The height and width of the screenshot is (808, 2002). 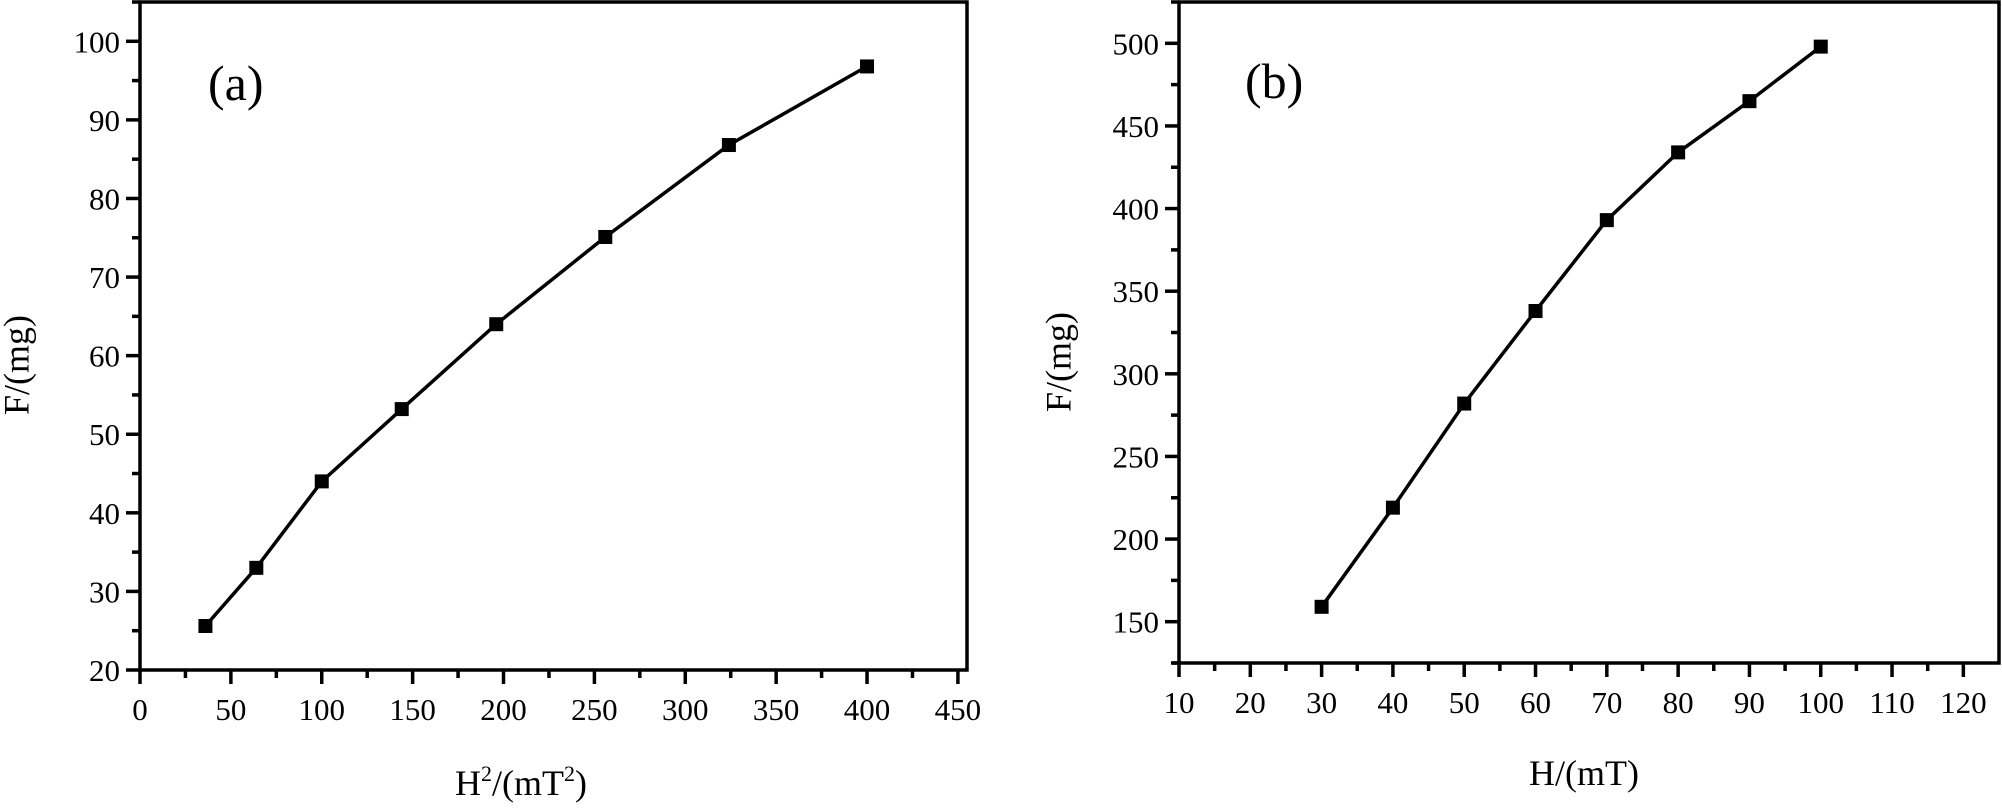 I want to click on x-tick-label: 90, so click(x=1749, y=702).